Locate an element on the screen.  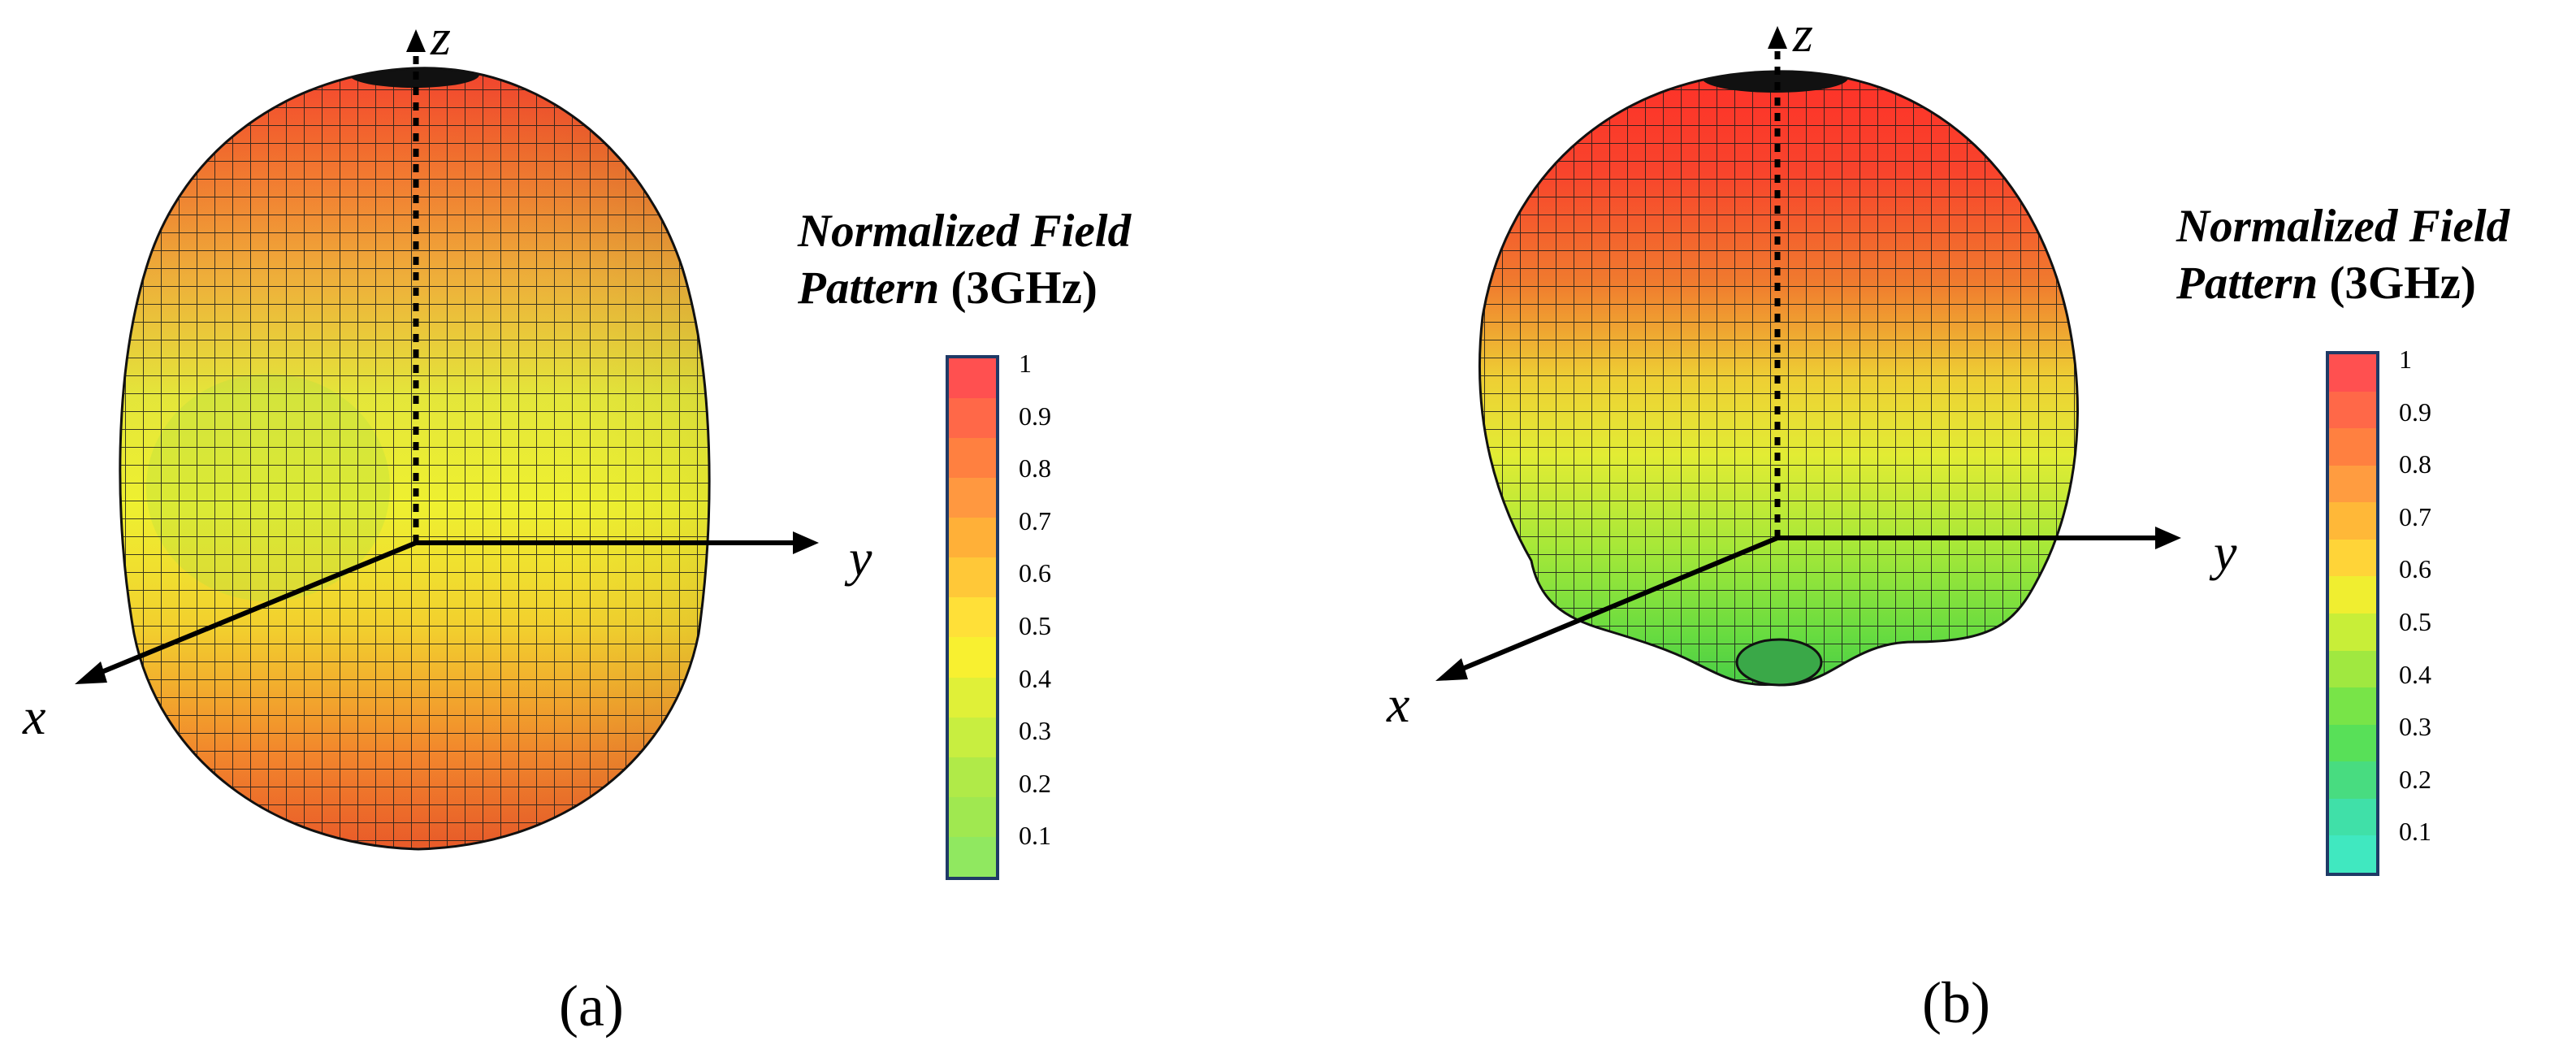
colorbar-b is located at coordinates (2352, 613).